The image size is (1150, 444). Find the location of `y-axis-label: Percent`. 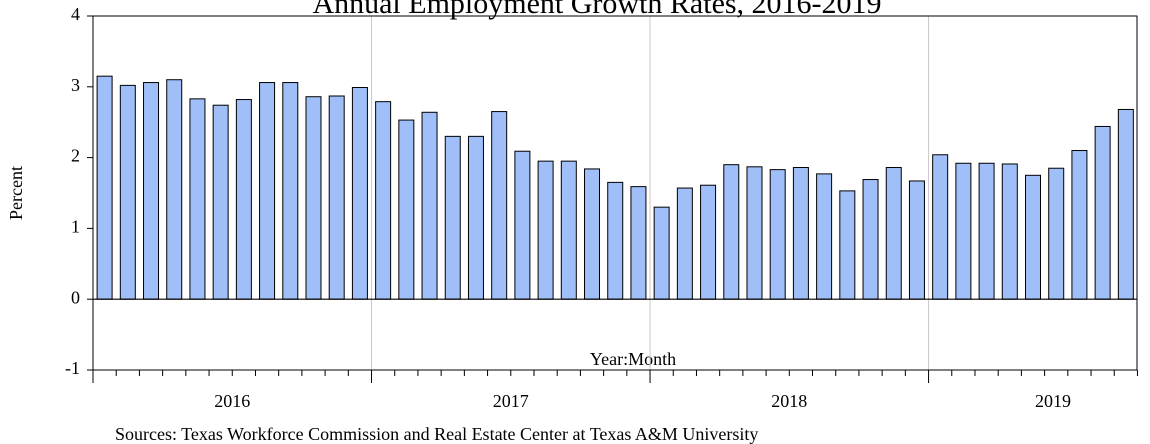

y-axis-label: Percent is located at coordinates (16, 193).